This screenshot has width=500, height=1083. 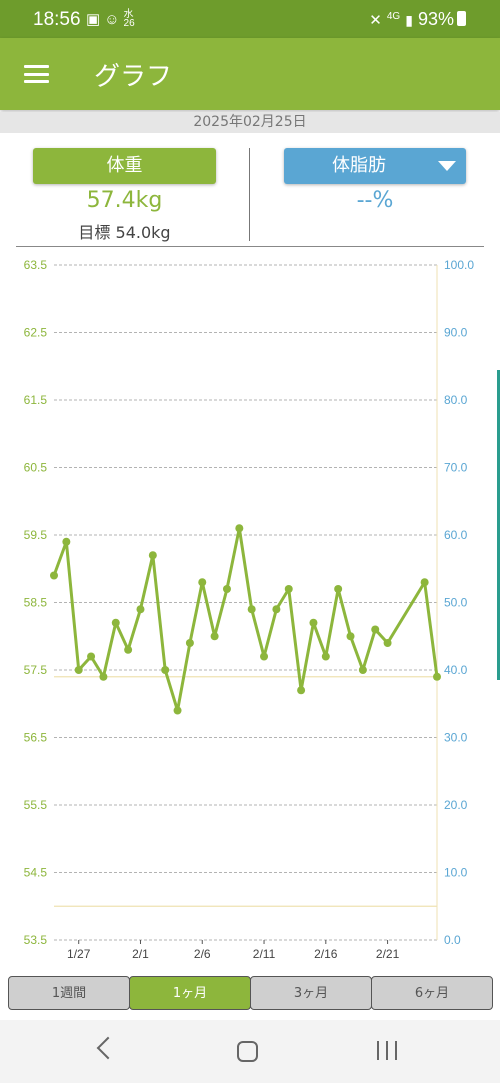 I want to click on right-tick-label: 40.0, so click(x=456, y=670).